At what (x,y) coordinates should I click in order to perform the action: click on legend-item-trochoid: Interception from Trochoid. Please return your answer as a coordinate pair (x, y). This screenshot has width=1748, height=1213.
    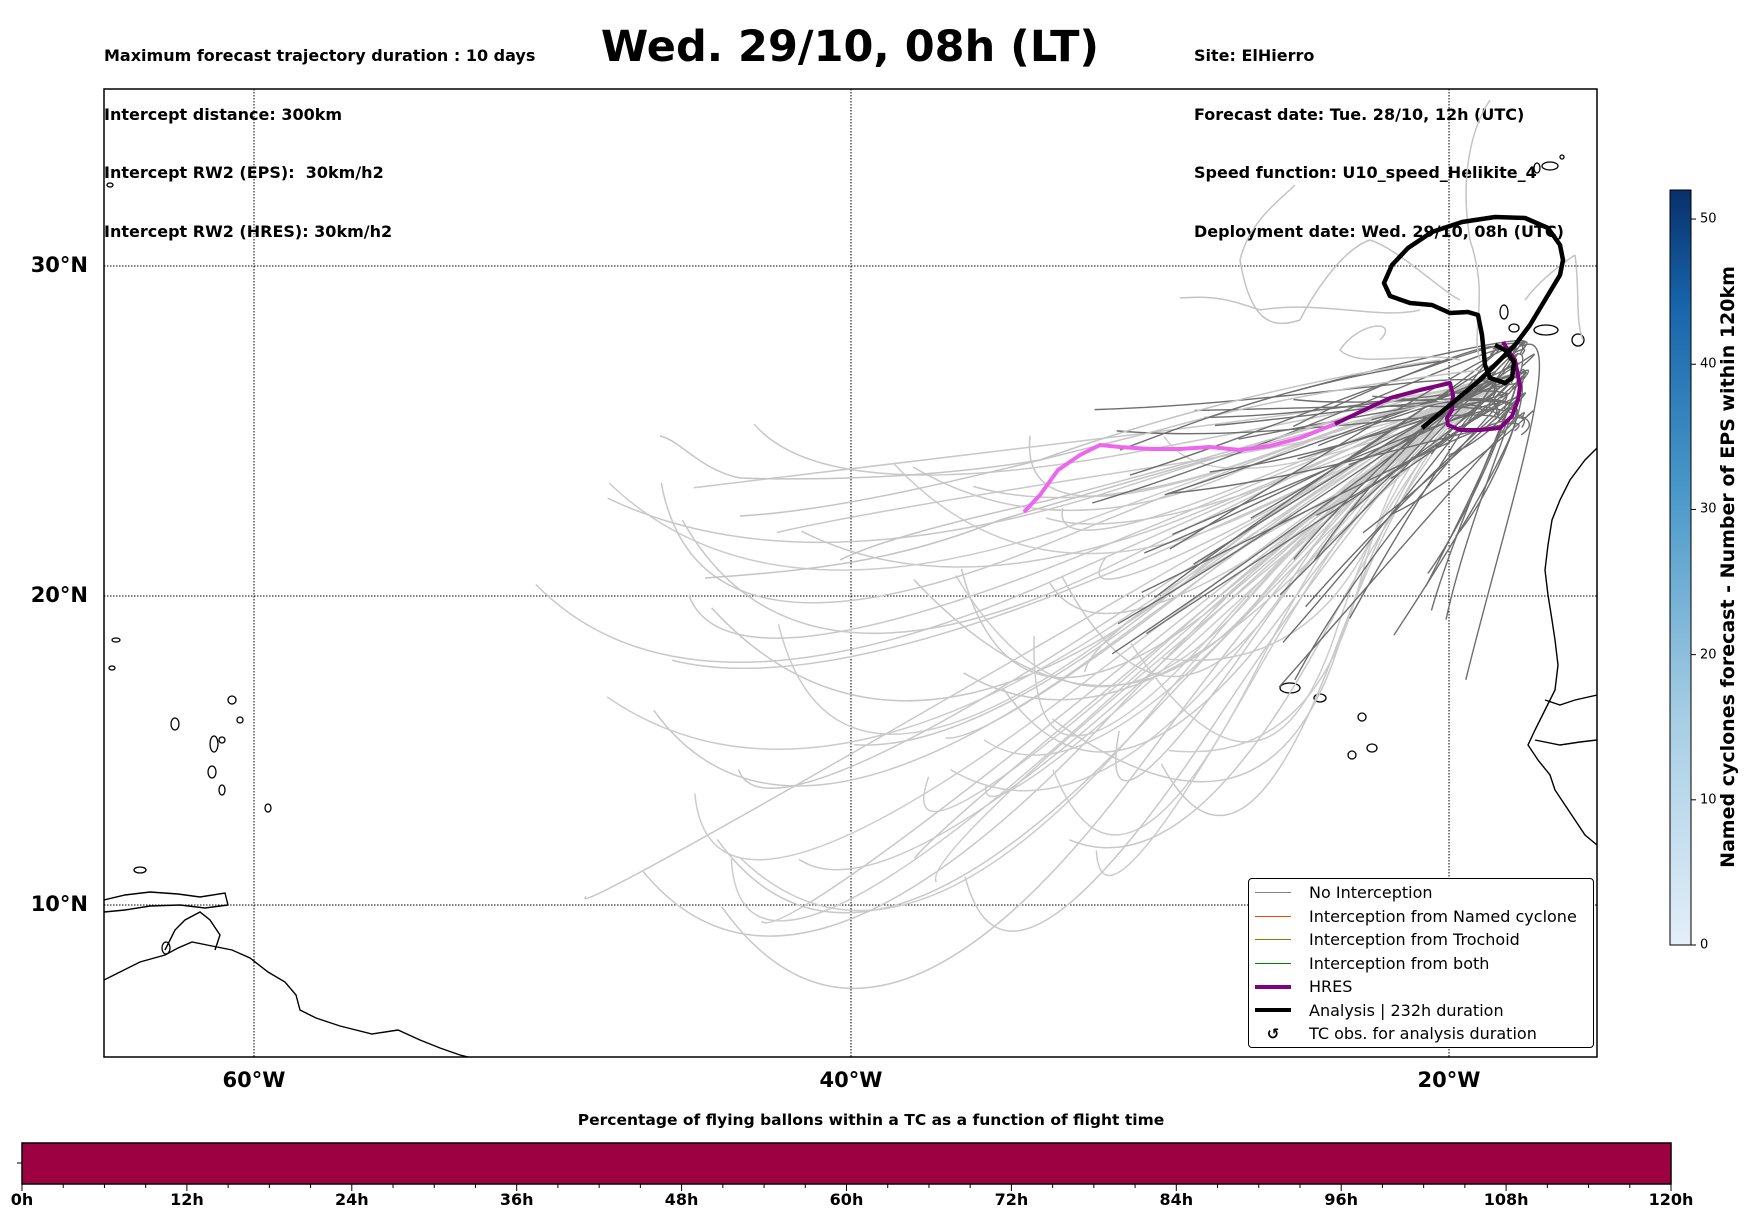
    Looking at the image, I should click on (1384, 939).